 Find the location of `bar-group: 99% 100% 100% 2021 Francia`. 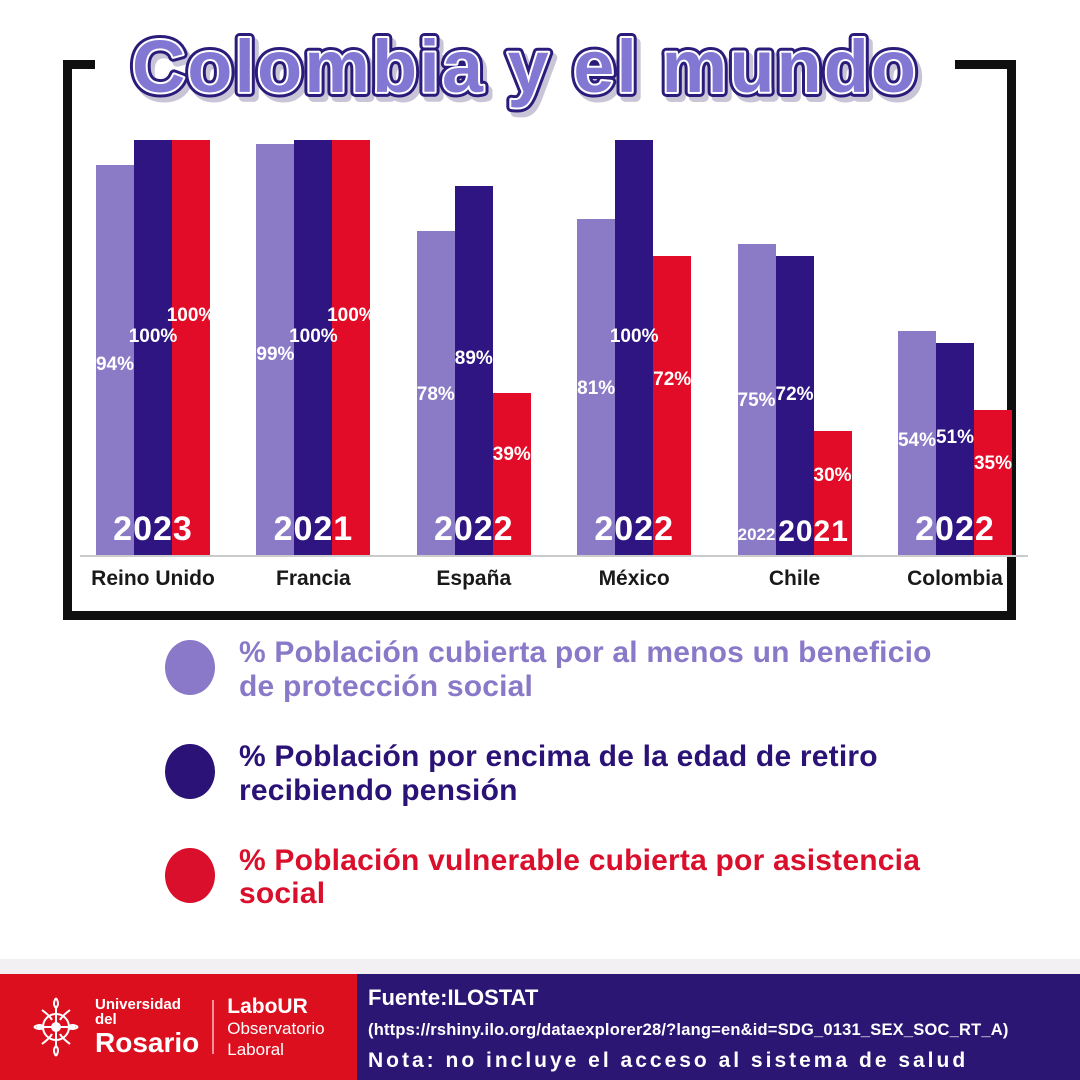

bar-group: 99% 100% 100% 2021 Francia is located at coordinates (316, 365).